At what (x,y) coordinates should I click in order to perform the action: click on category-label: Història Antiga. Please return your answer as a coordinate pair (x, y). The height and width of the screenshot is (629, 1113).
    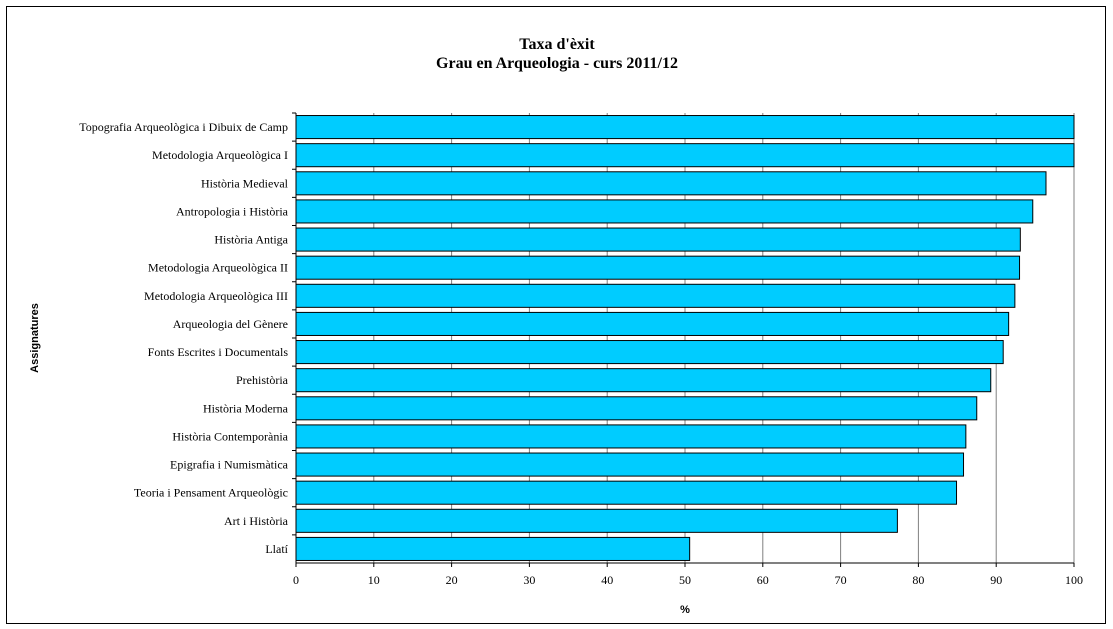
    Looking at the image, I should click on (251, 240).